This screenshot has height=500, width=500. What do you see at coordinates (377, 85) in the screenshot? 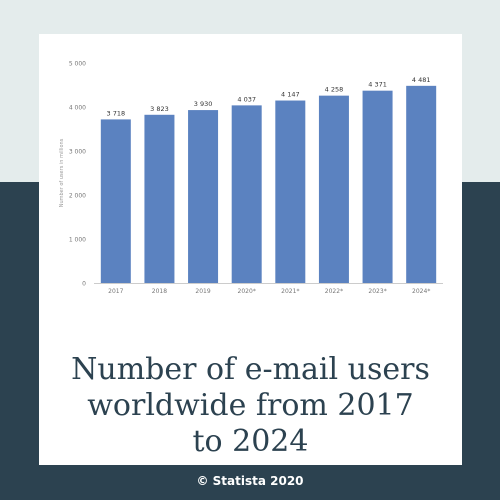
I see `bar-value-label: 4 371` at bounding box center [377, 85].